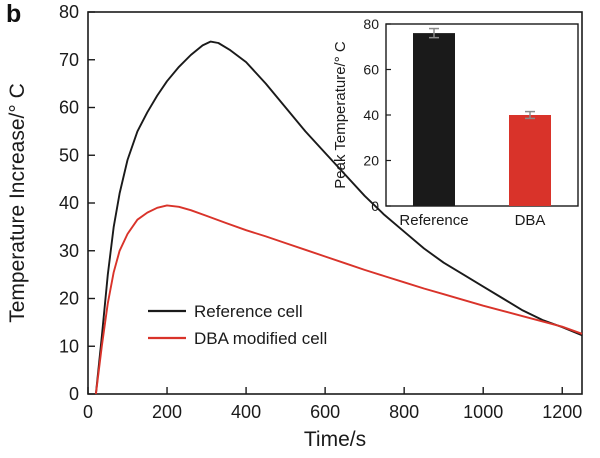 The width and height of the screenshot is (600, 458). What do you see at coordinates (69, 108) in the screenshot?
I see `y-tick-label: 60` at bounding box center [69, 108].